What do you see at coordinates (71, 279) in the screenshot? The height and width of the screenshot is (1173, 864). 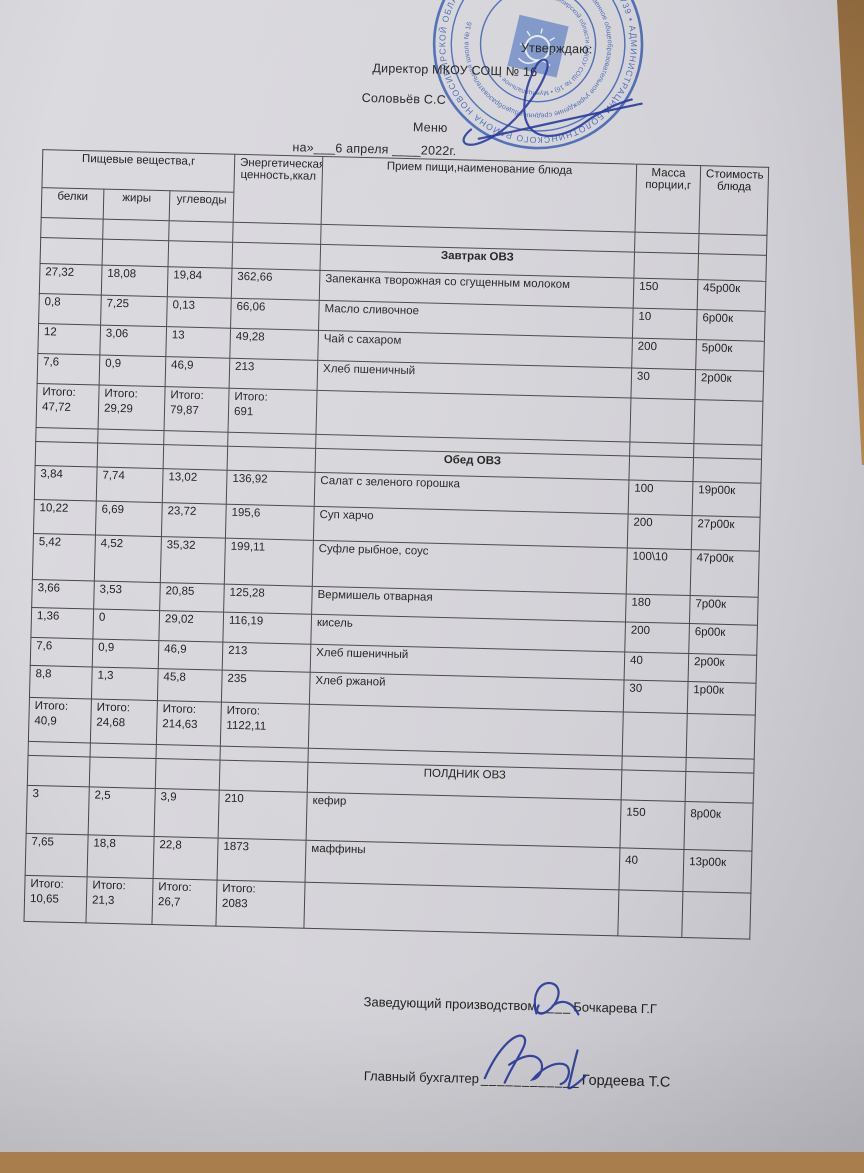 I see `protein-cell: 27,32` at bounding box center [71, 279].